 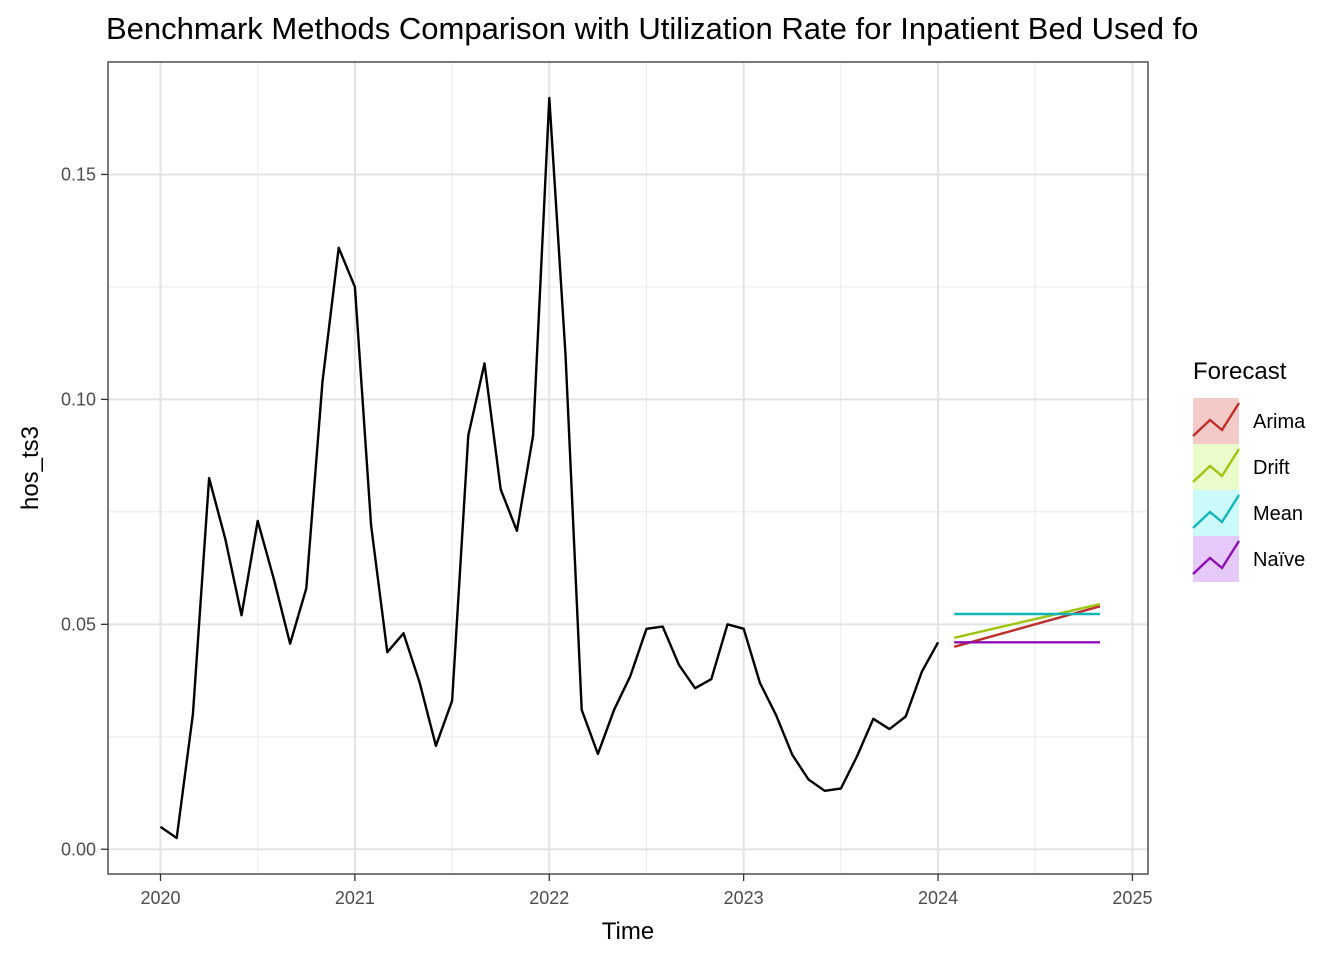 What do you see at coordinates (1271, 468) in the screenshot?
I see `legend-label: Drift` at bounding box center [1271, 468].